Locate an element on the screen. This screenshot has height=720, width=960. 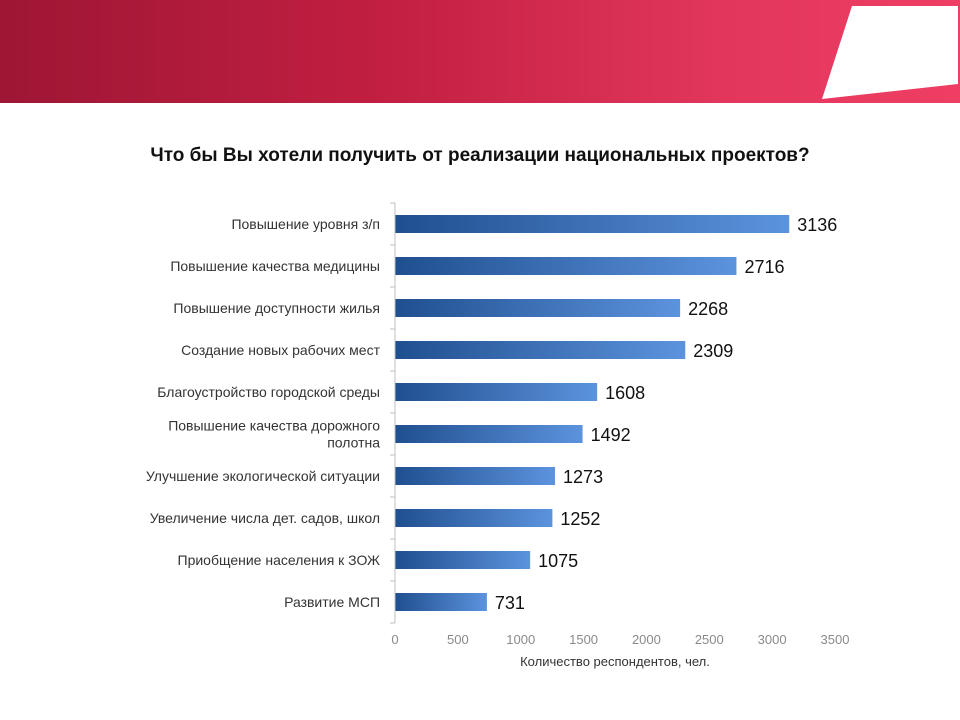
logo-line-3: РОССИИ is located at coordinates (908, 39).